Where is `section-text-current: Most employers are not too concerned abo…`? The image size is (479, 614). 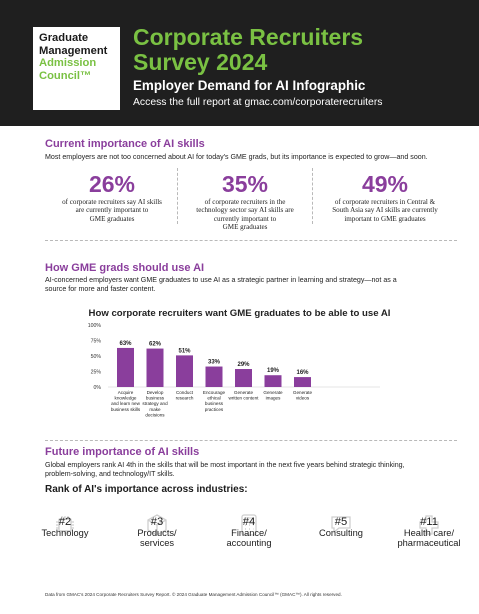
section-text-current: Most employers are not too concerned abo… is located at coordinates (236, 157).